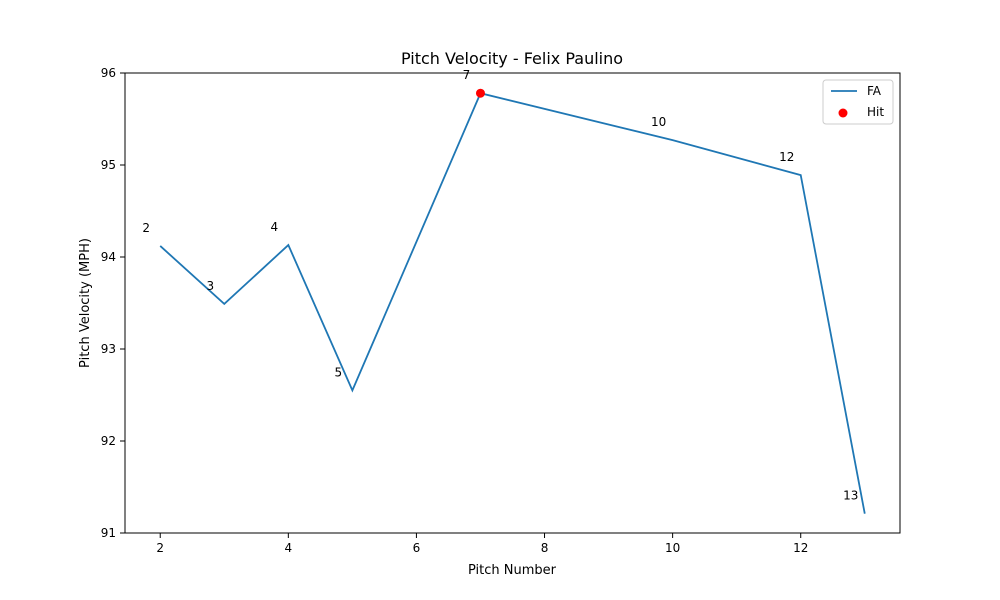 This screenshot has height=600, width=1000. I want to click on x-tick-label: 10, so click(672, 548).